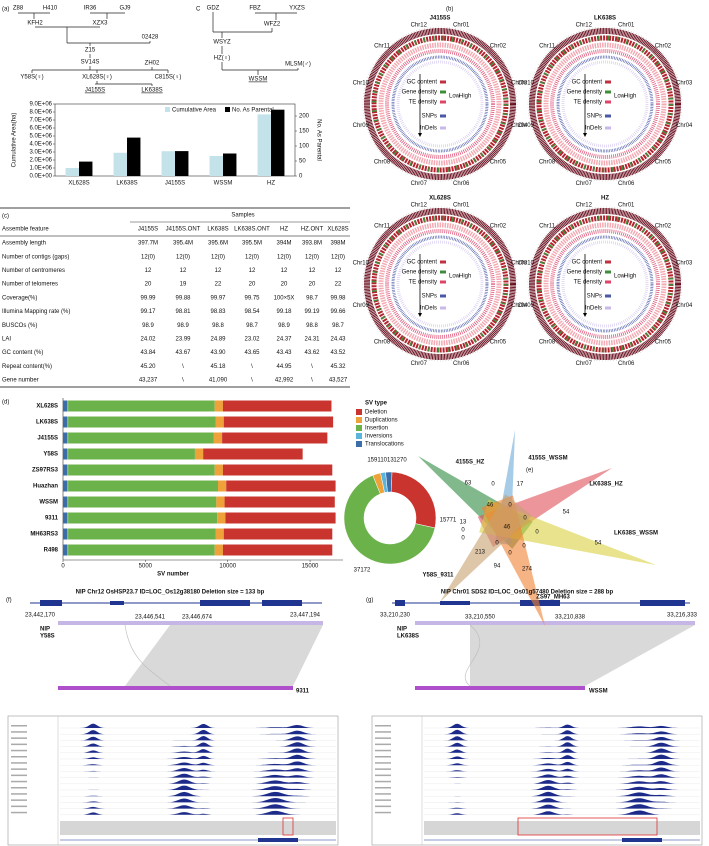 The height and width of the screenshot is (846, 709). What do you see at coordinates (227, 567) in the screenshot?
I see `x-tick-label: 10000` at bounding box center [227, 567].